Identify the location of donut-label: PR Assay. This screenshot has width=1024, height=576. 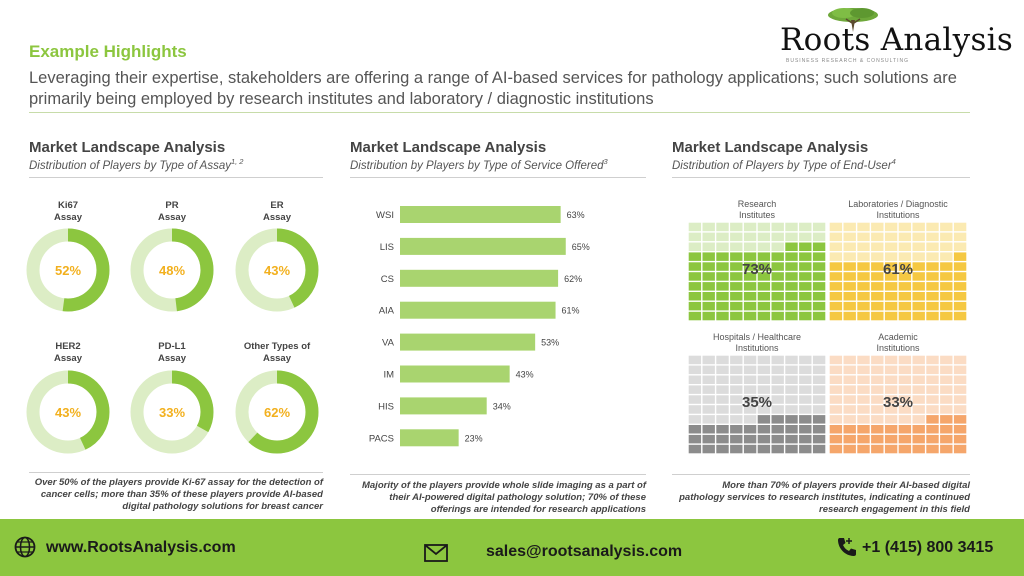
(172, 212).